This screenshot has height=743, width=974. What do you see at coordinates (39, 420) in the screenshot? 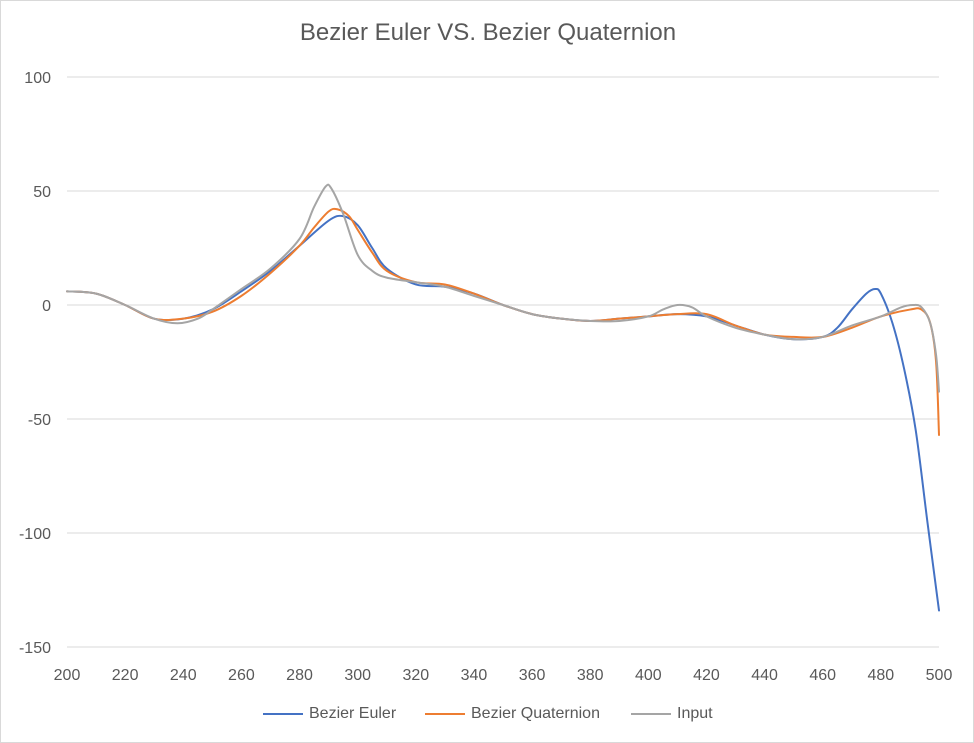
I see `y-tick-label: -50` at bounding box center [39, 420].